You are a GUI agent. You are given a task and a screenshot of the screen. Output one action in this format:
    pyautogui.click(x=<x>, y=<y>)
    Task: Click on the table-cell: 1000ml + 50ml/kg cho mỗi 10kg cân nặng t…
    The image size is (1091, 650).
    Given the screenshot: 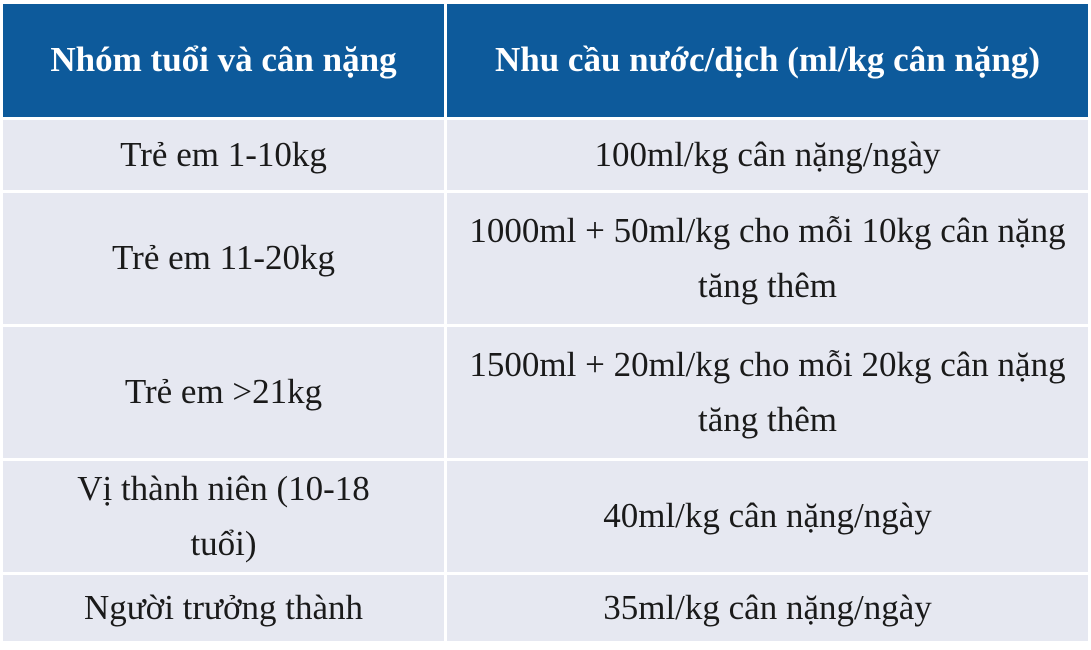 What is the action you would take?
    pyautogui.click(x=767, y=258)
    